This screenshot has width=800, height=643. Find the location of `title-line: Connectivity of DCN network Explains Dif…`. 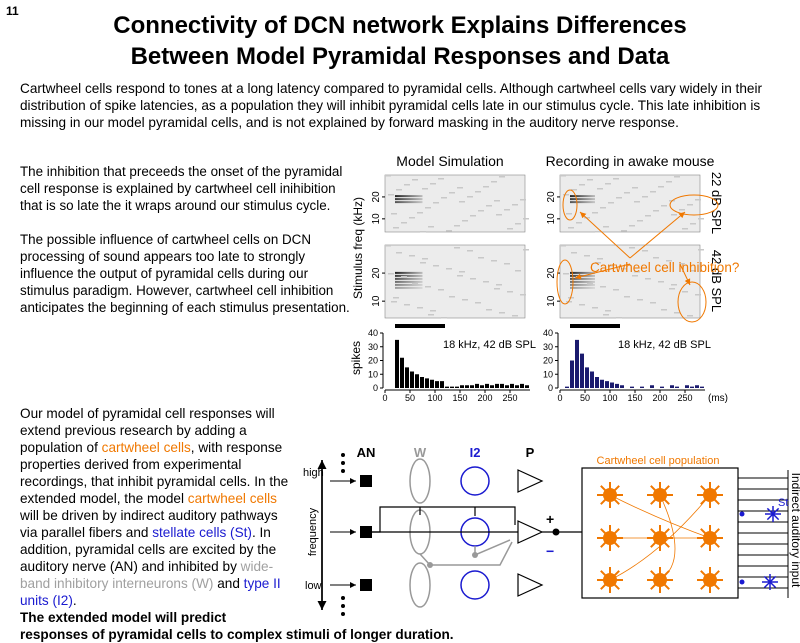

title-line: Connectivity of DCN network Explains Dif… is located at coordinates (400, 25).